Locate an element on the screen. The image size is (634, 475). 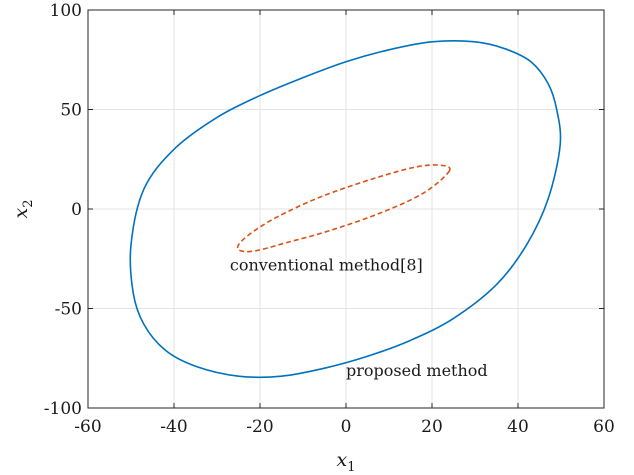
y-axis-label: x2 is located at coordinates (23, 209).